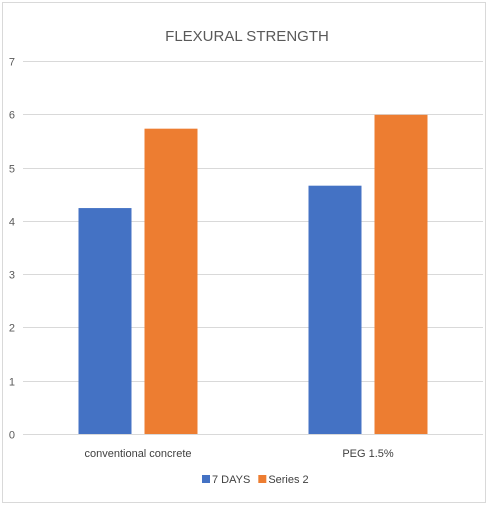 The image size is (490, 507). Describe the element at coordinates (255, 480) in the screenshot. I see `legend: 7 DAYS Series 2` at that location.